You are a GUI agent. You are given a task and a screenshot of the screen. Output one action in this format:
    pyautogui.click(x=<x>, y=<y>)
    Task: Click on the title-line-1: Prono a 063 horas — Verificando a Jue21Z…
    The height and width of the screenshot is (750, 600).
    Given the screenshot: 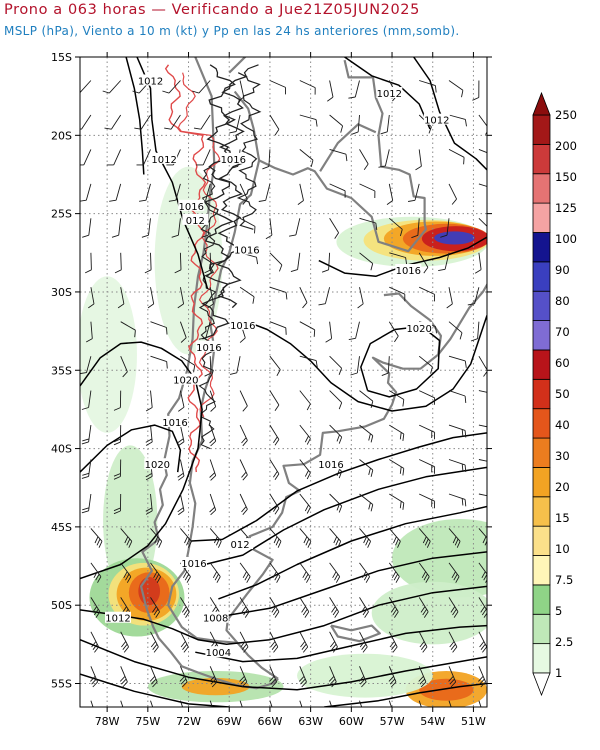 What is the action you would take?
    pyautogui.click(x=212, y=10)
    